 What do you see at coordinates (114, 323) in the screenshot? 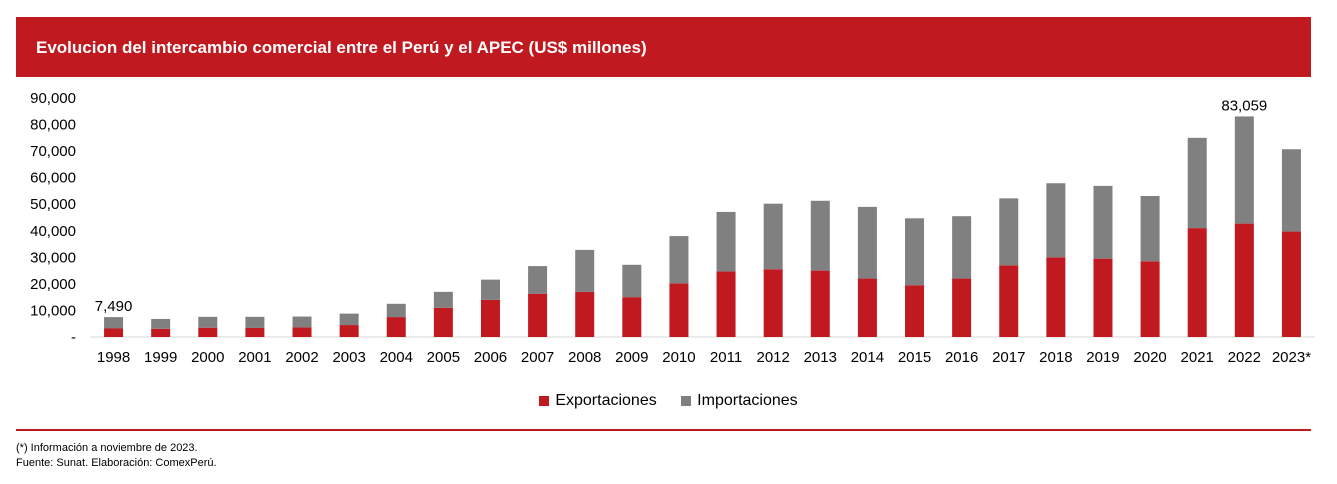
I see `bar-importaciones-1998` at bounding box center [114, 323].